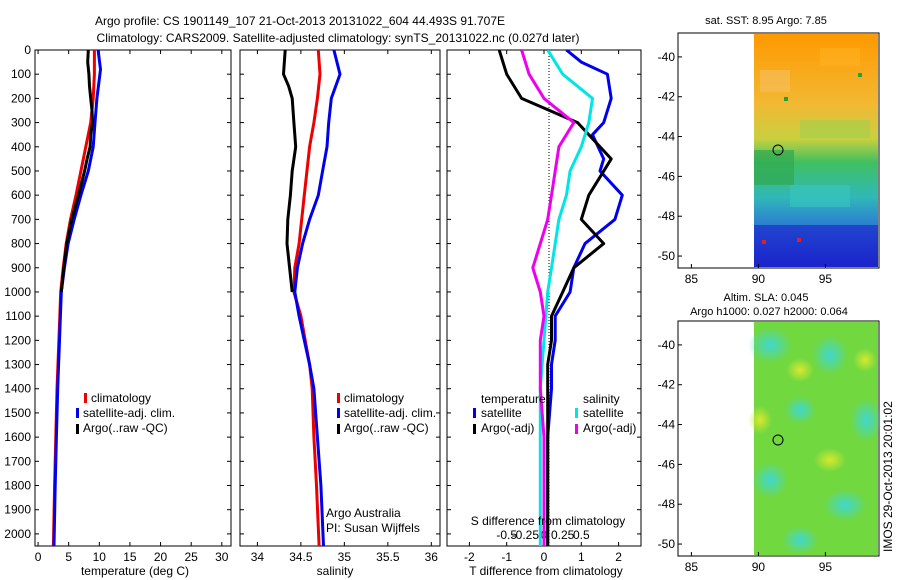 The height and width of the screenshot is (580, 900). I want to click on x-tick-label: 34, so click(258, 557).